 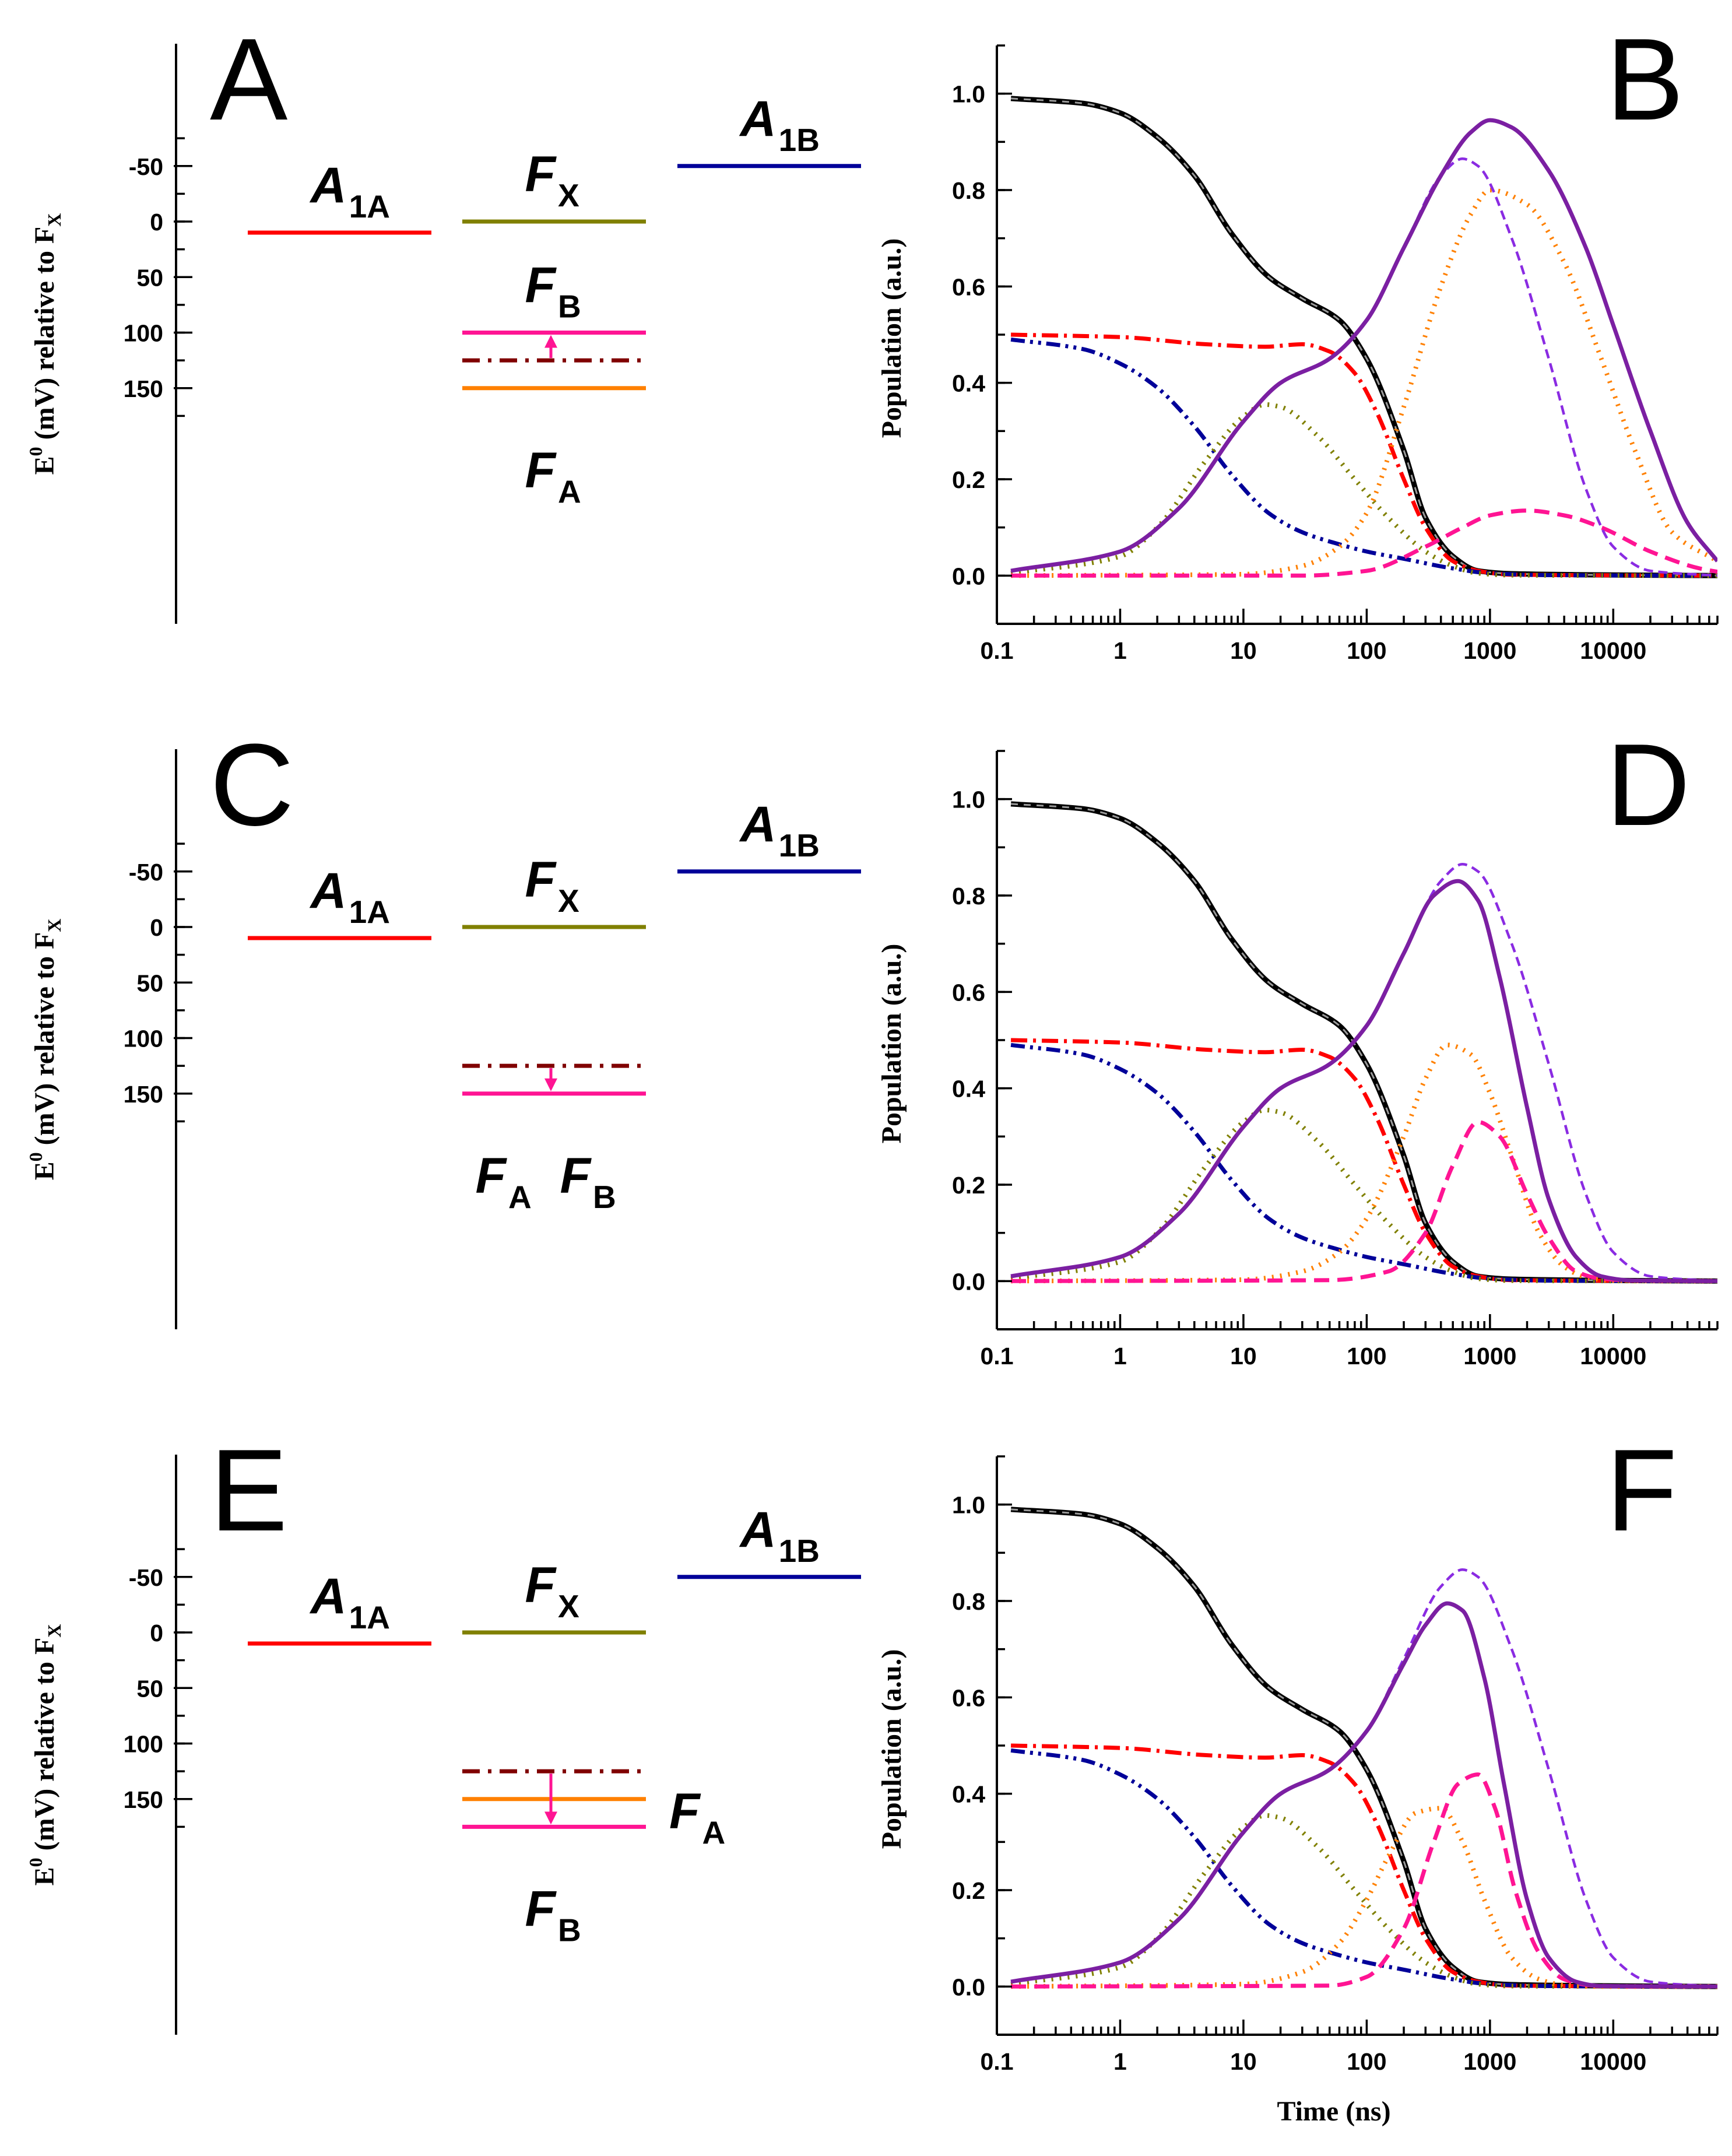 What do you see at coordinates (249, 80) in the screenshot?
I see `panel-letter: A` at bounding box center [249, 80].